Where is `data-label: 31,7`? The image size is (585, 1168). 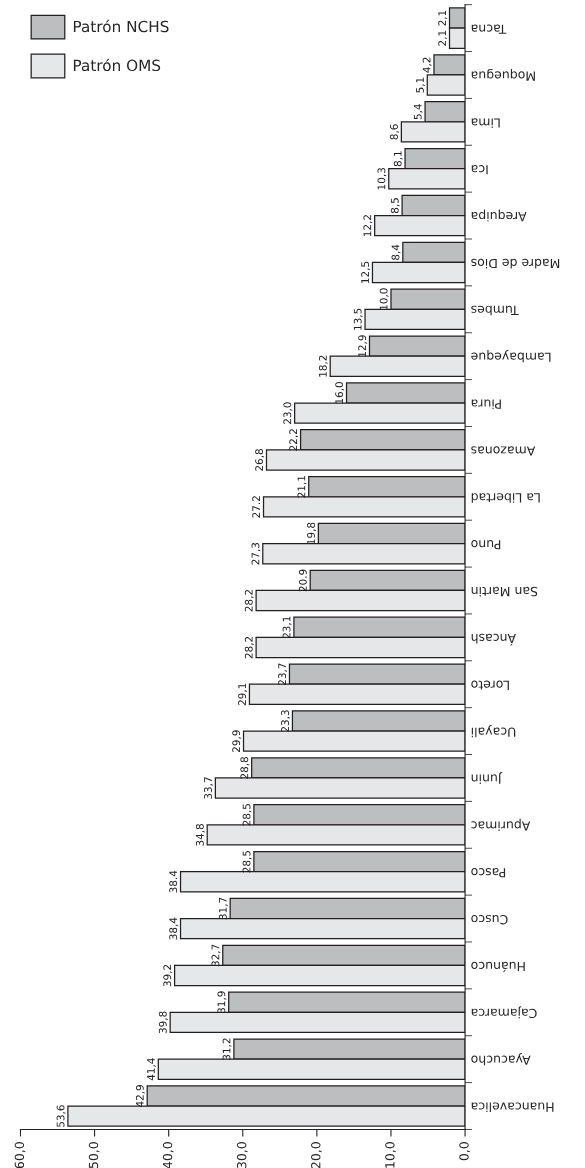
data-label: 31,7 is located at coordinates (223, 908).